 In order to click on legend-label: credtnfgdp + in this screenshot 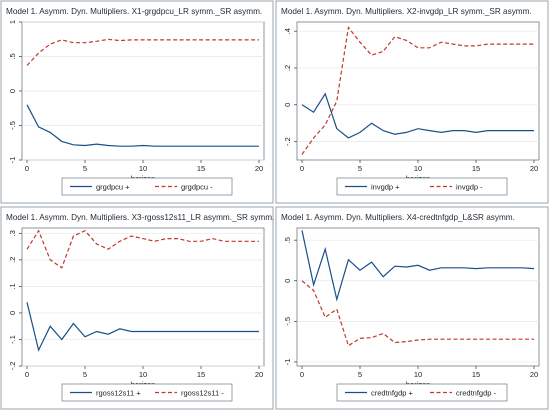, I will do `click(392, 392)`.